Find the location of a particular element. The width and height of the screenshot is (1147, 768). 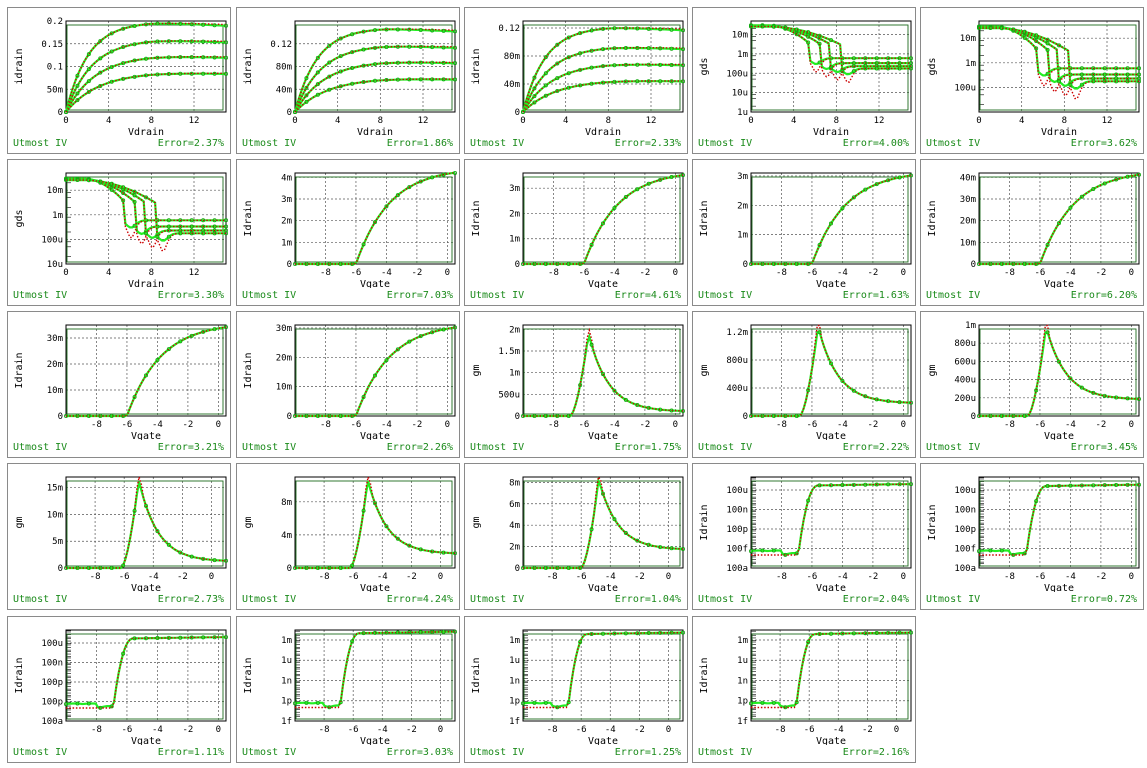

y-tick-label: 10u is located at coordinates (55, 265).